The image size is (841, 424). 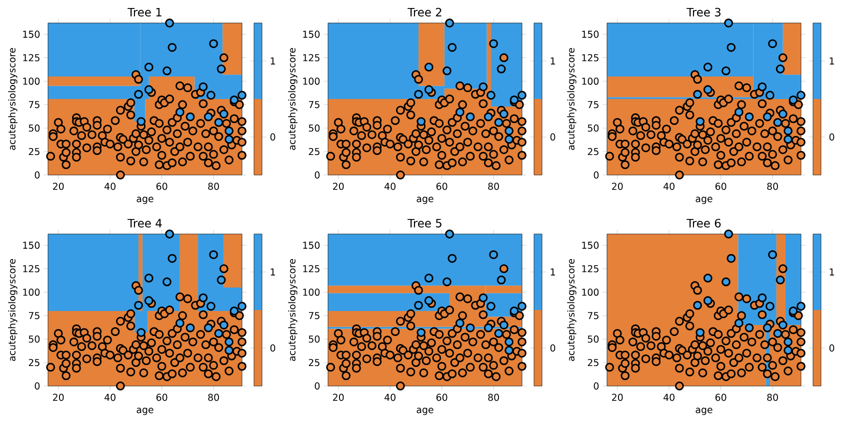 What do you see at coordinates (703, 12) in the screenshot?
I see `chart-title: Tree 3` at bounding box center [703, 12].